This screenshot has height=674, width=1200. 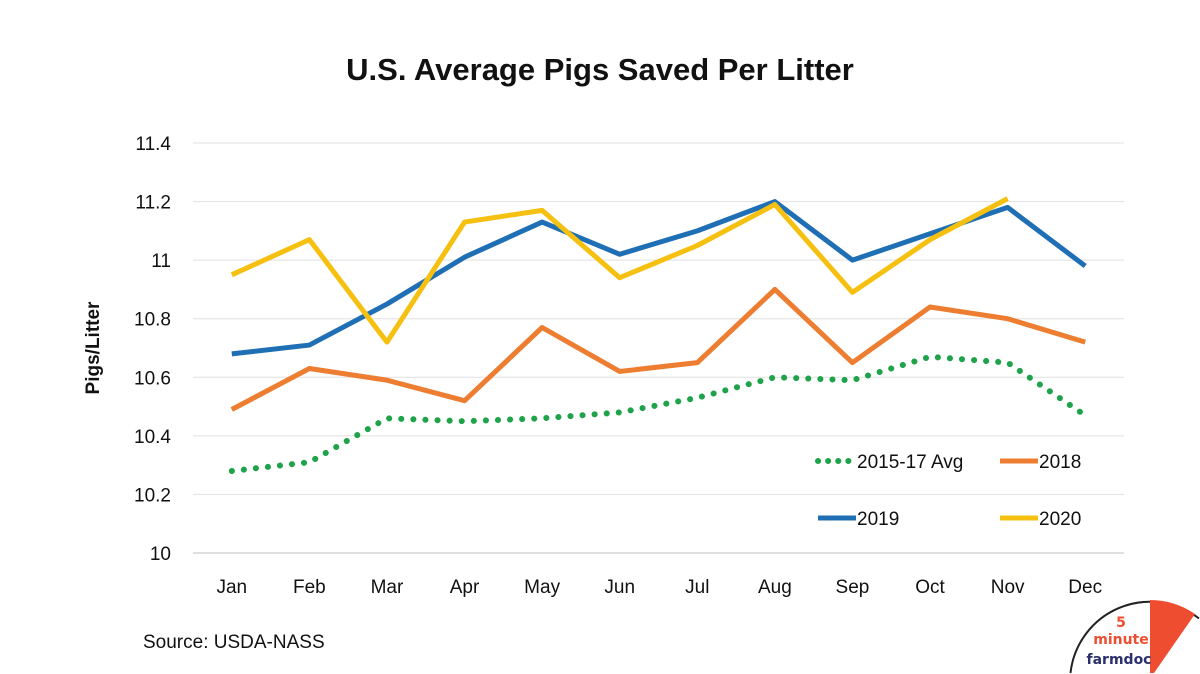 I want to click on x-tick-label: Dec, so click(x=1085, y=587).